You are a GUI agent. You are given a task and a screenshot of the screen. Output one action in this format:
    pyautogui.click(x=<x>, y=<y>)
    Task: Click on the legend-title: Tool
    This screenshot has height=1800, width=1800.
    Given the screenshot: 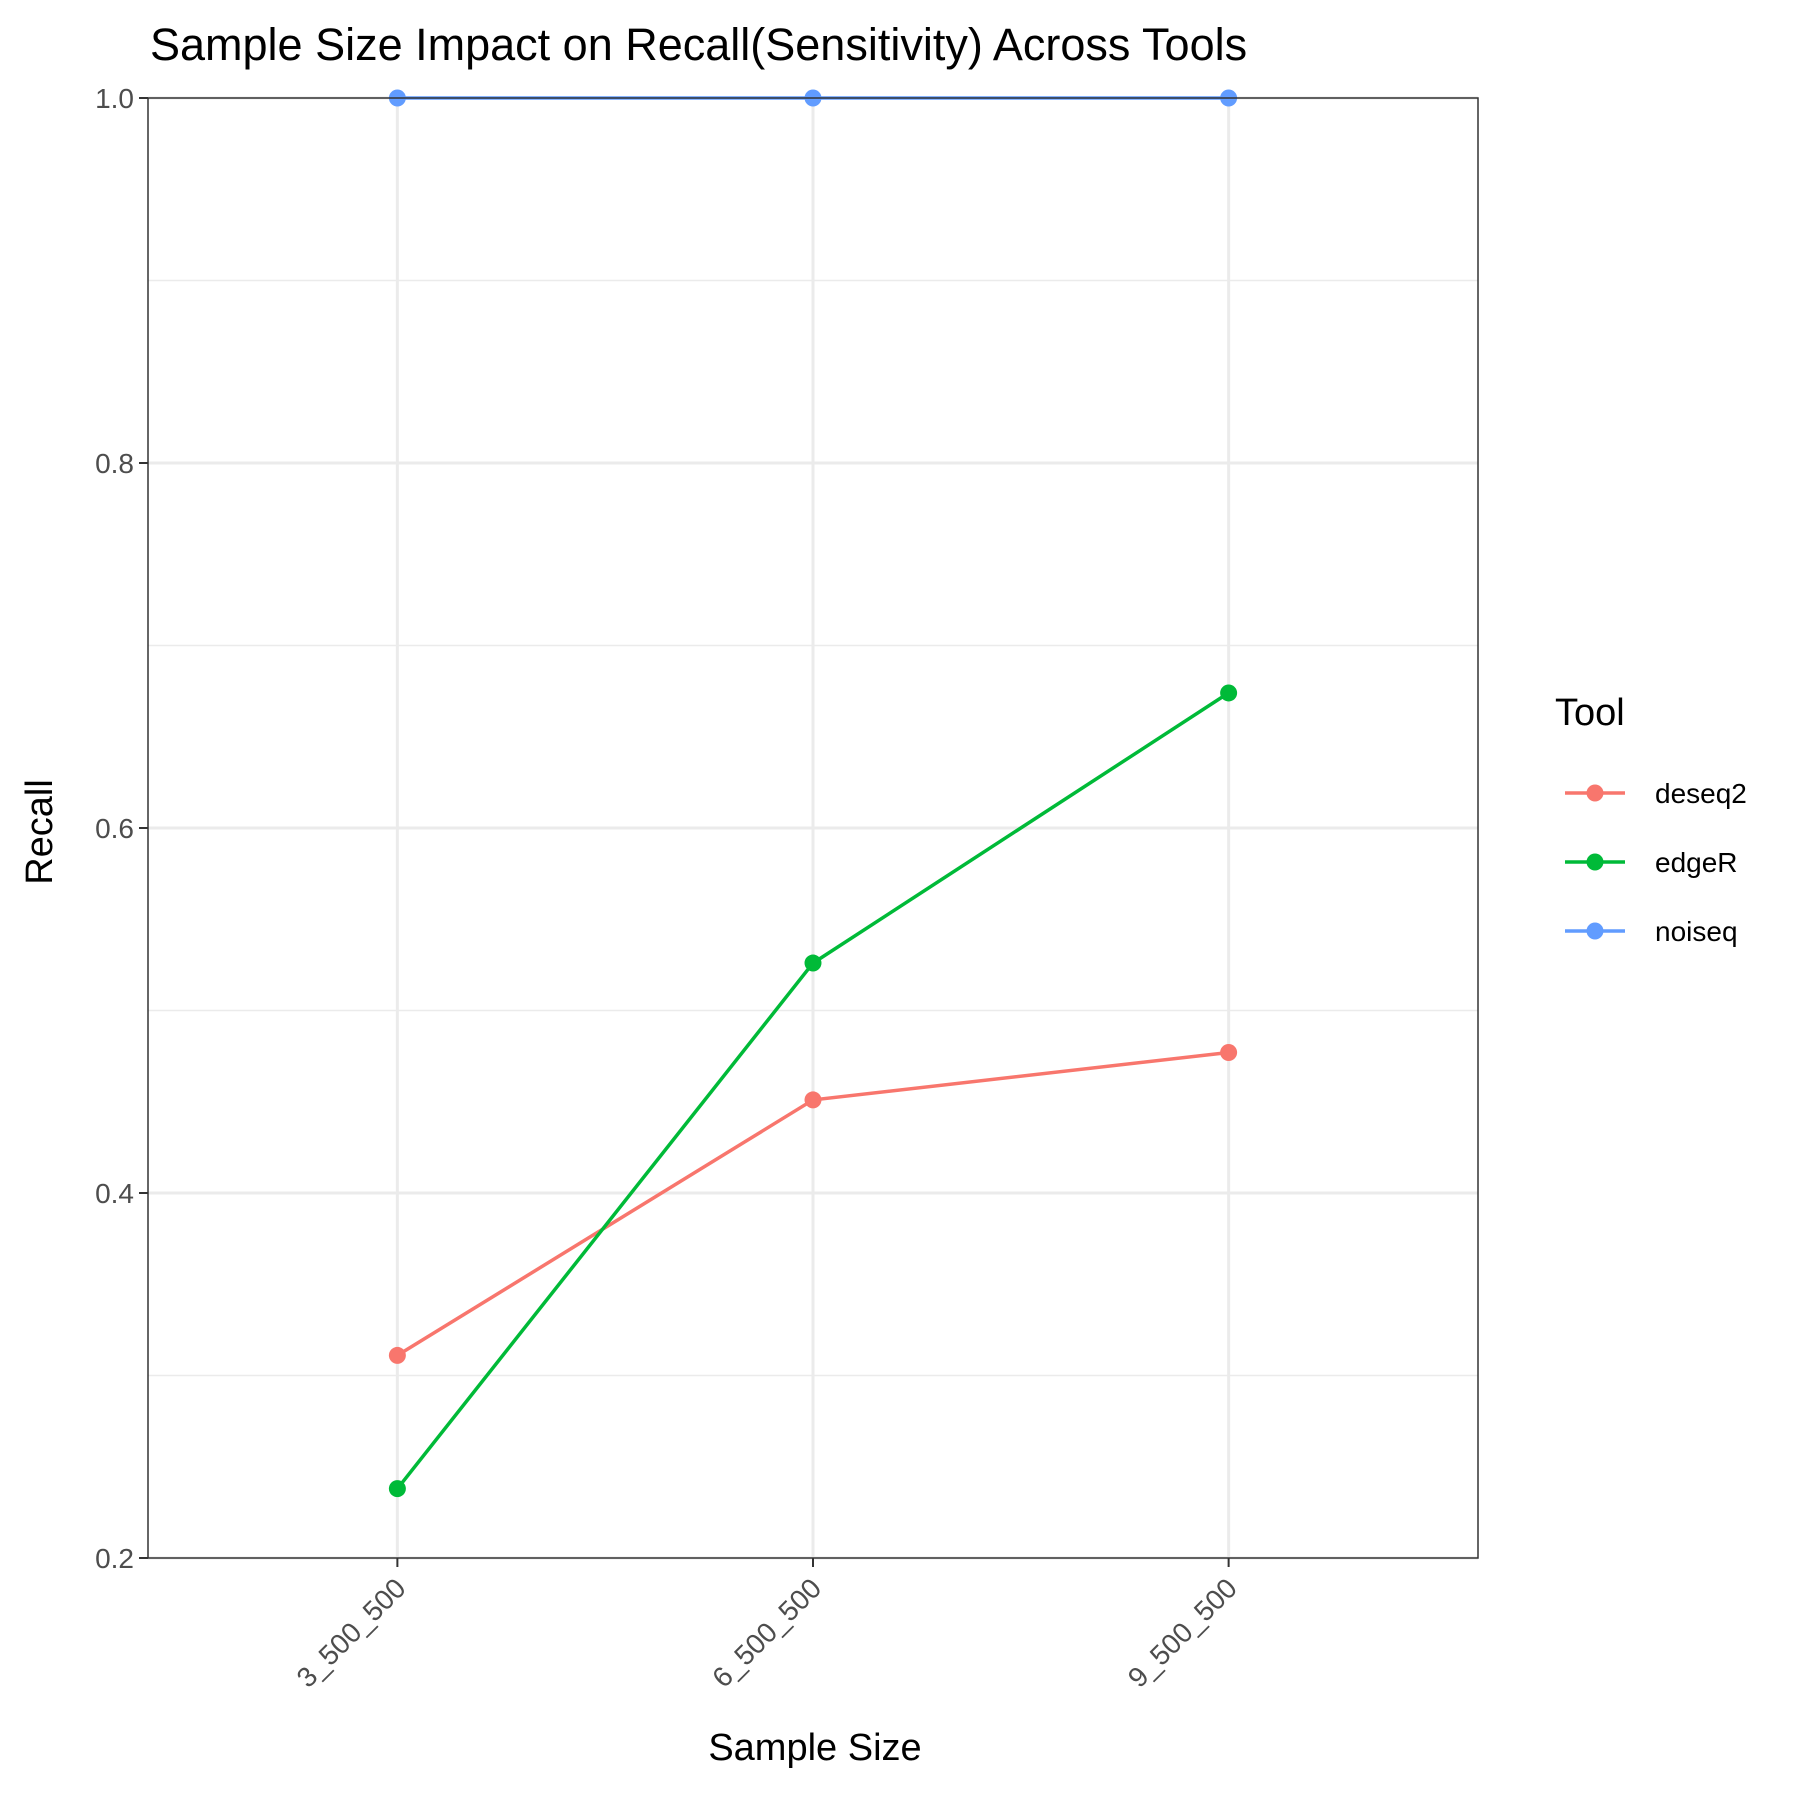 What is the action you would take?
    pyautogui.click(x=1590, y=713)
    